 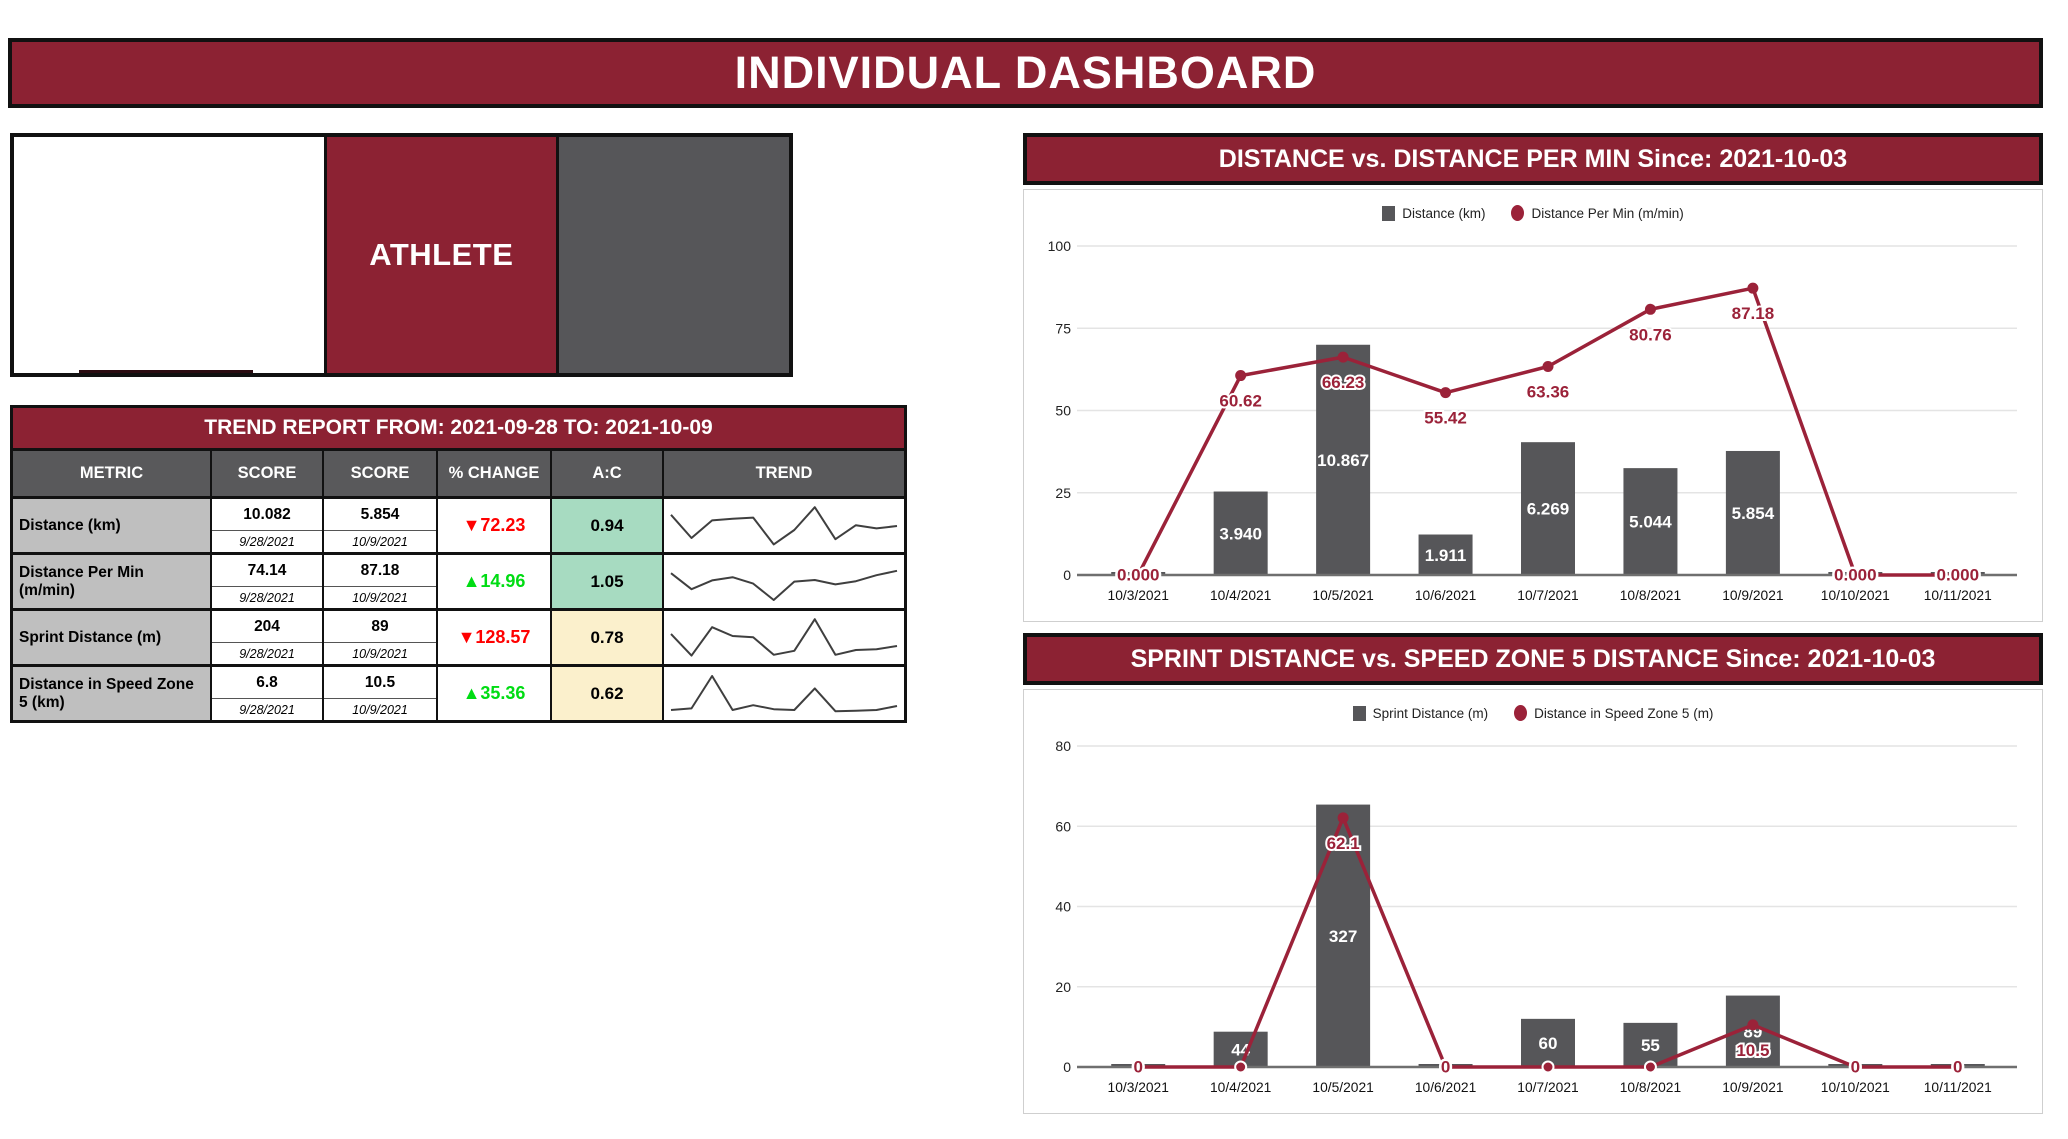 What do you see at coordinates (608, 637) in the screenshot?
I see `ac-cell: 0.78` at bounding box center [608, 637].